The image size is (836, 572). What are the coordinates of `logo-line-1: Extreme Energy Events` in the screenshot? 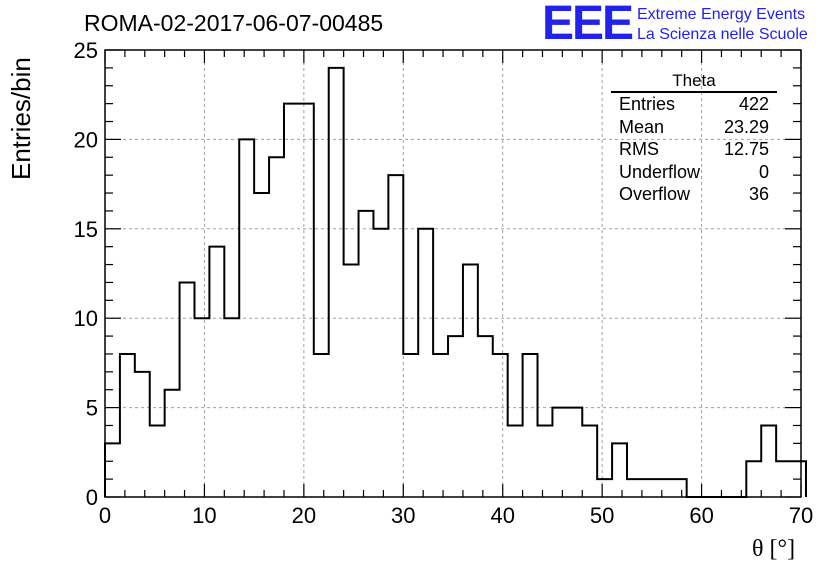 It's located at (721, 14).